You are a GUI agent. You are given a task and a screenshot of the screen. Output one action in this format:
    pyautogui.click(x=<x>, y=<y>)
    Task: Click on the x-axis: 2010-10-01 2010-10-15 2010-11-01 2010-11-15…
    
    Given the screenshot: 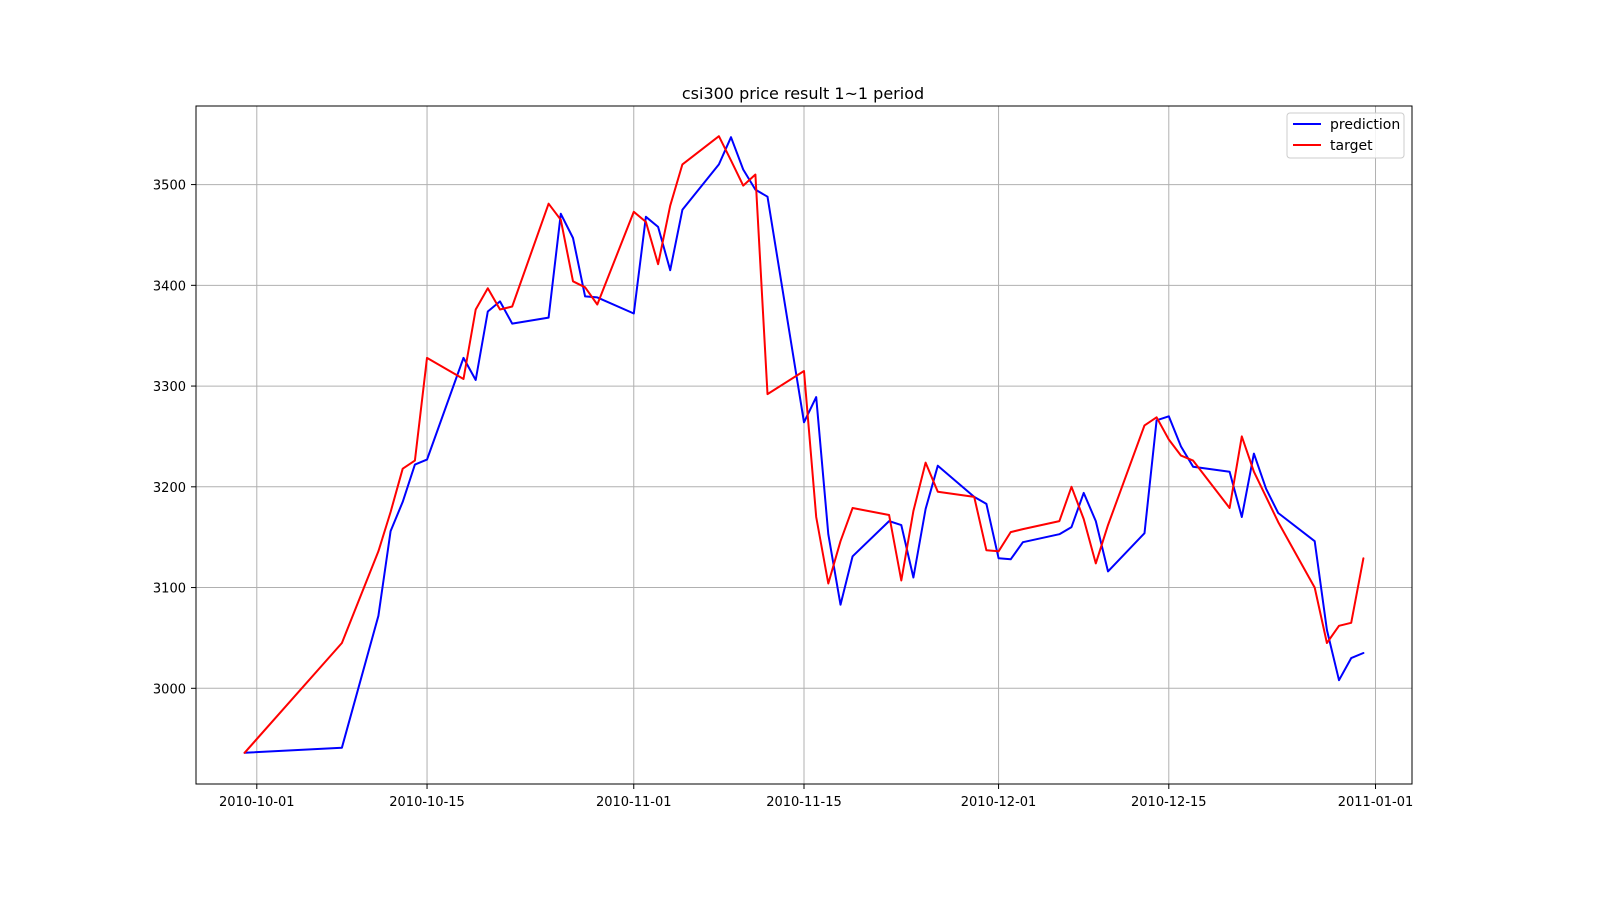 What is the action you would take?
    pyautogui.click(x=816, y=797)
    